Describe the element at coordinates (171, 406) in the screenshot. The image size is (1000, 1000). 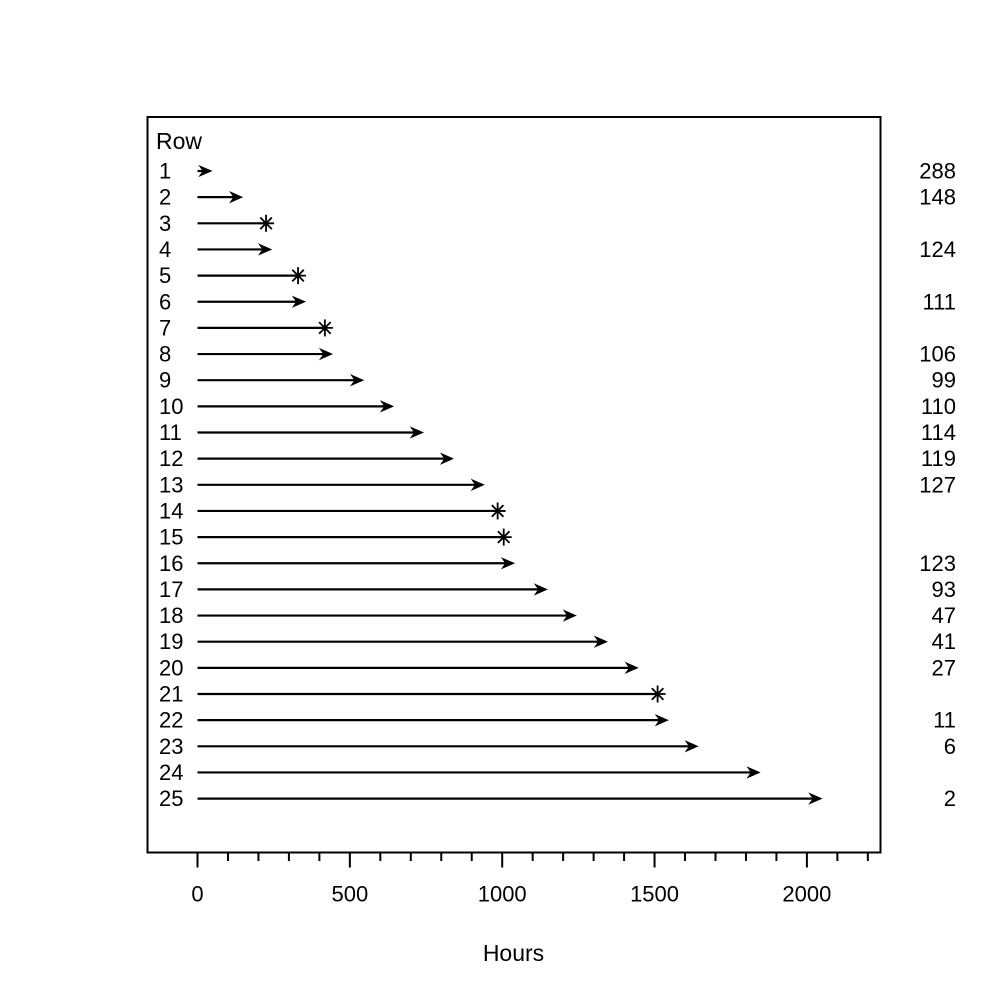
I see `row-label: 10` at that location.